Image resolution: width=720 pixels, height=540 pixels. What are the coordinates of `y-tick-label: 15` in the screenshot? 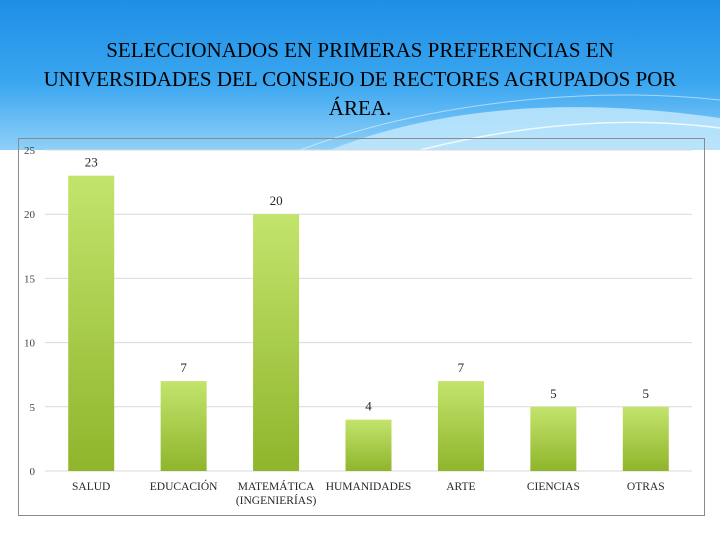 It's located at (30, 279).